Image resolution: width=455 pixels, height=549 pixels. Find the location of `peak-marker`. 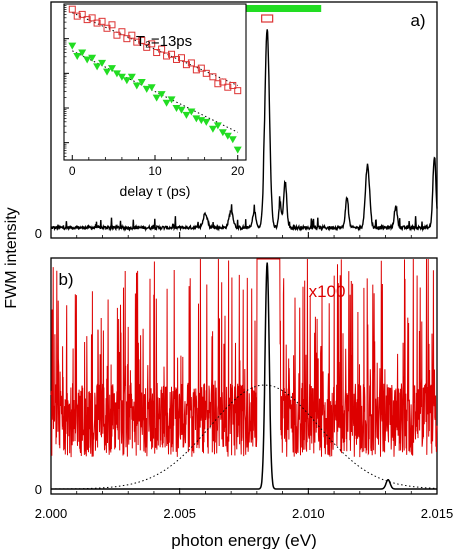

peak-marker is located at coordinates (267, 18).